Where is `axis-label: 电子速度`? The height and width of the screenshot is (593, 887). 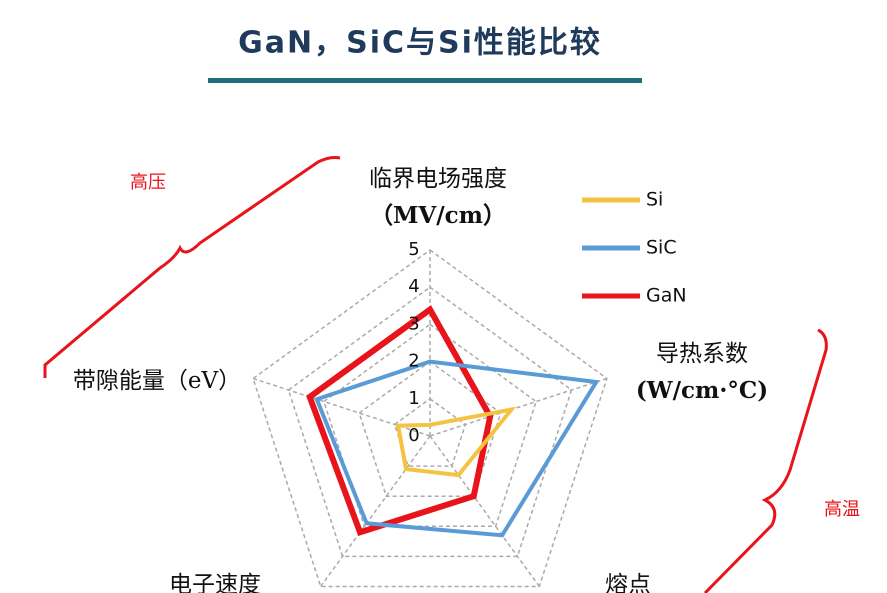 axis-label: 电子速度 is located at coordinates (215, 582).